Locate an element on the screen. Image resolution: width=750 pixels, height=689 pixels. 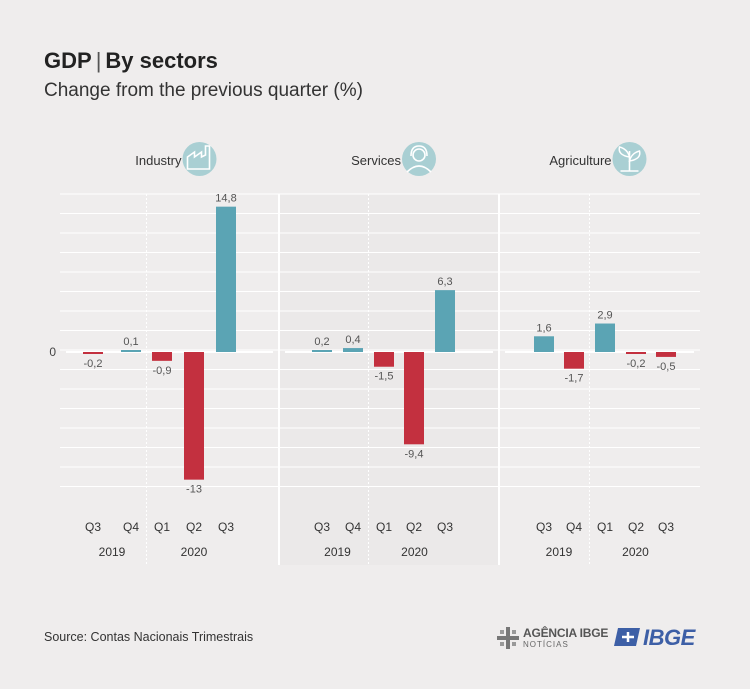
agriculture-value-label: 2,9 is located at coordinates (604, 316).